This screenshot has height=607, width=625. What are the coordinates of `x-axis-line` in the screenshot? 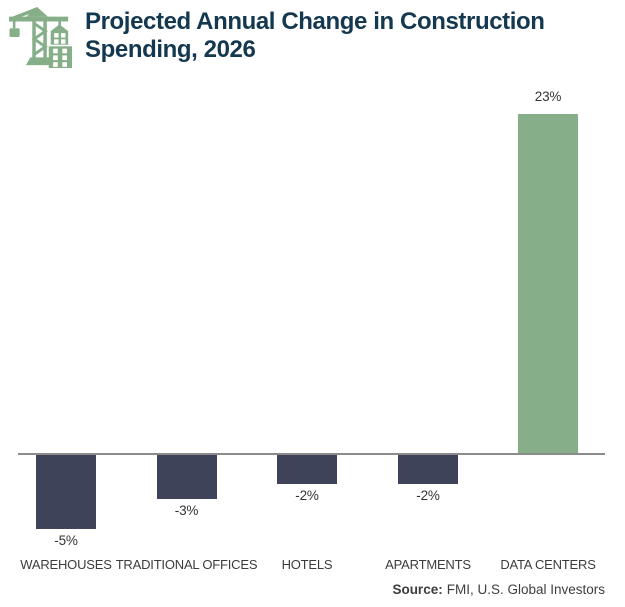 It's located at (311, 454).